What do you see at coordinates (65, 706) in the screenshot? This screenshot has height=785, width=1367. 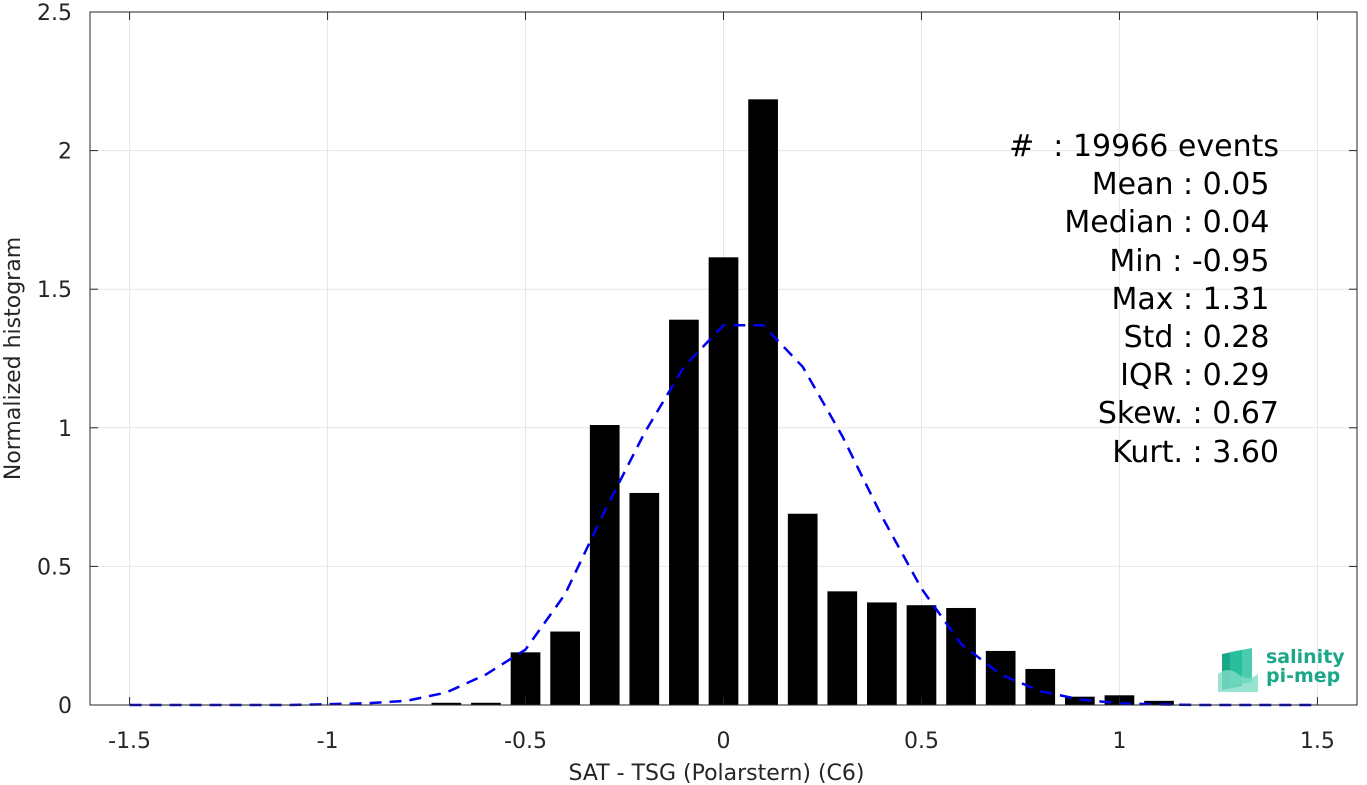 I see `y-tick-label: 0` at bounding box center [65, 706].